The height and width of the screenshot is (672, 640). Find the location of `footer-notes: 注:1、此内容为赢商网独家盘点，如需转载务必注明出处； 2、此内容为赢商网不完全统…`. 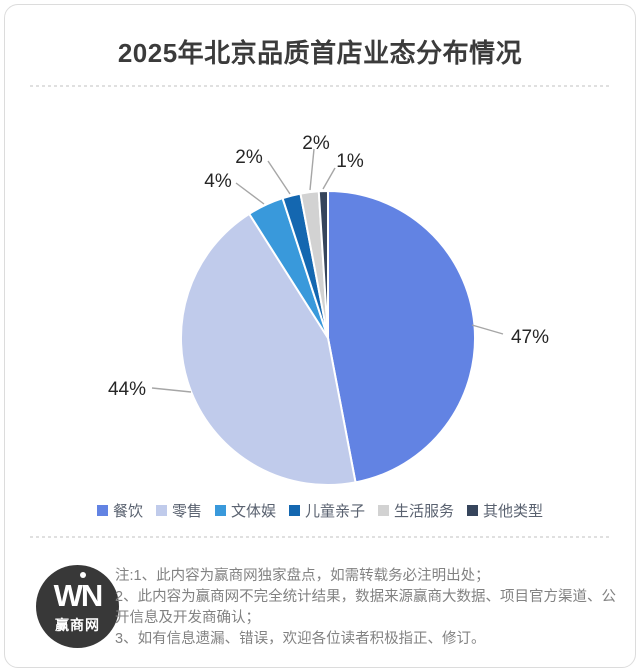

footer-notes: 注:1、此内容为赢商网独家盘点，如需转载务必注明出处； 2、此内容为赢商网不完全统… is located at coordinates (366, 608).